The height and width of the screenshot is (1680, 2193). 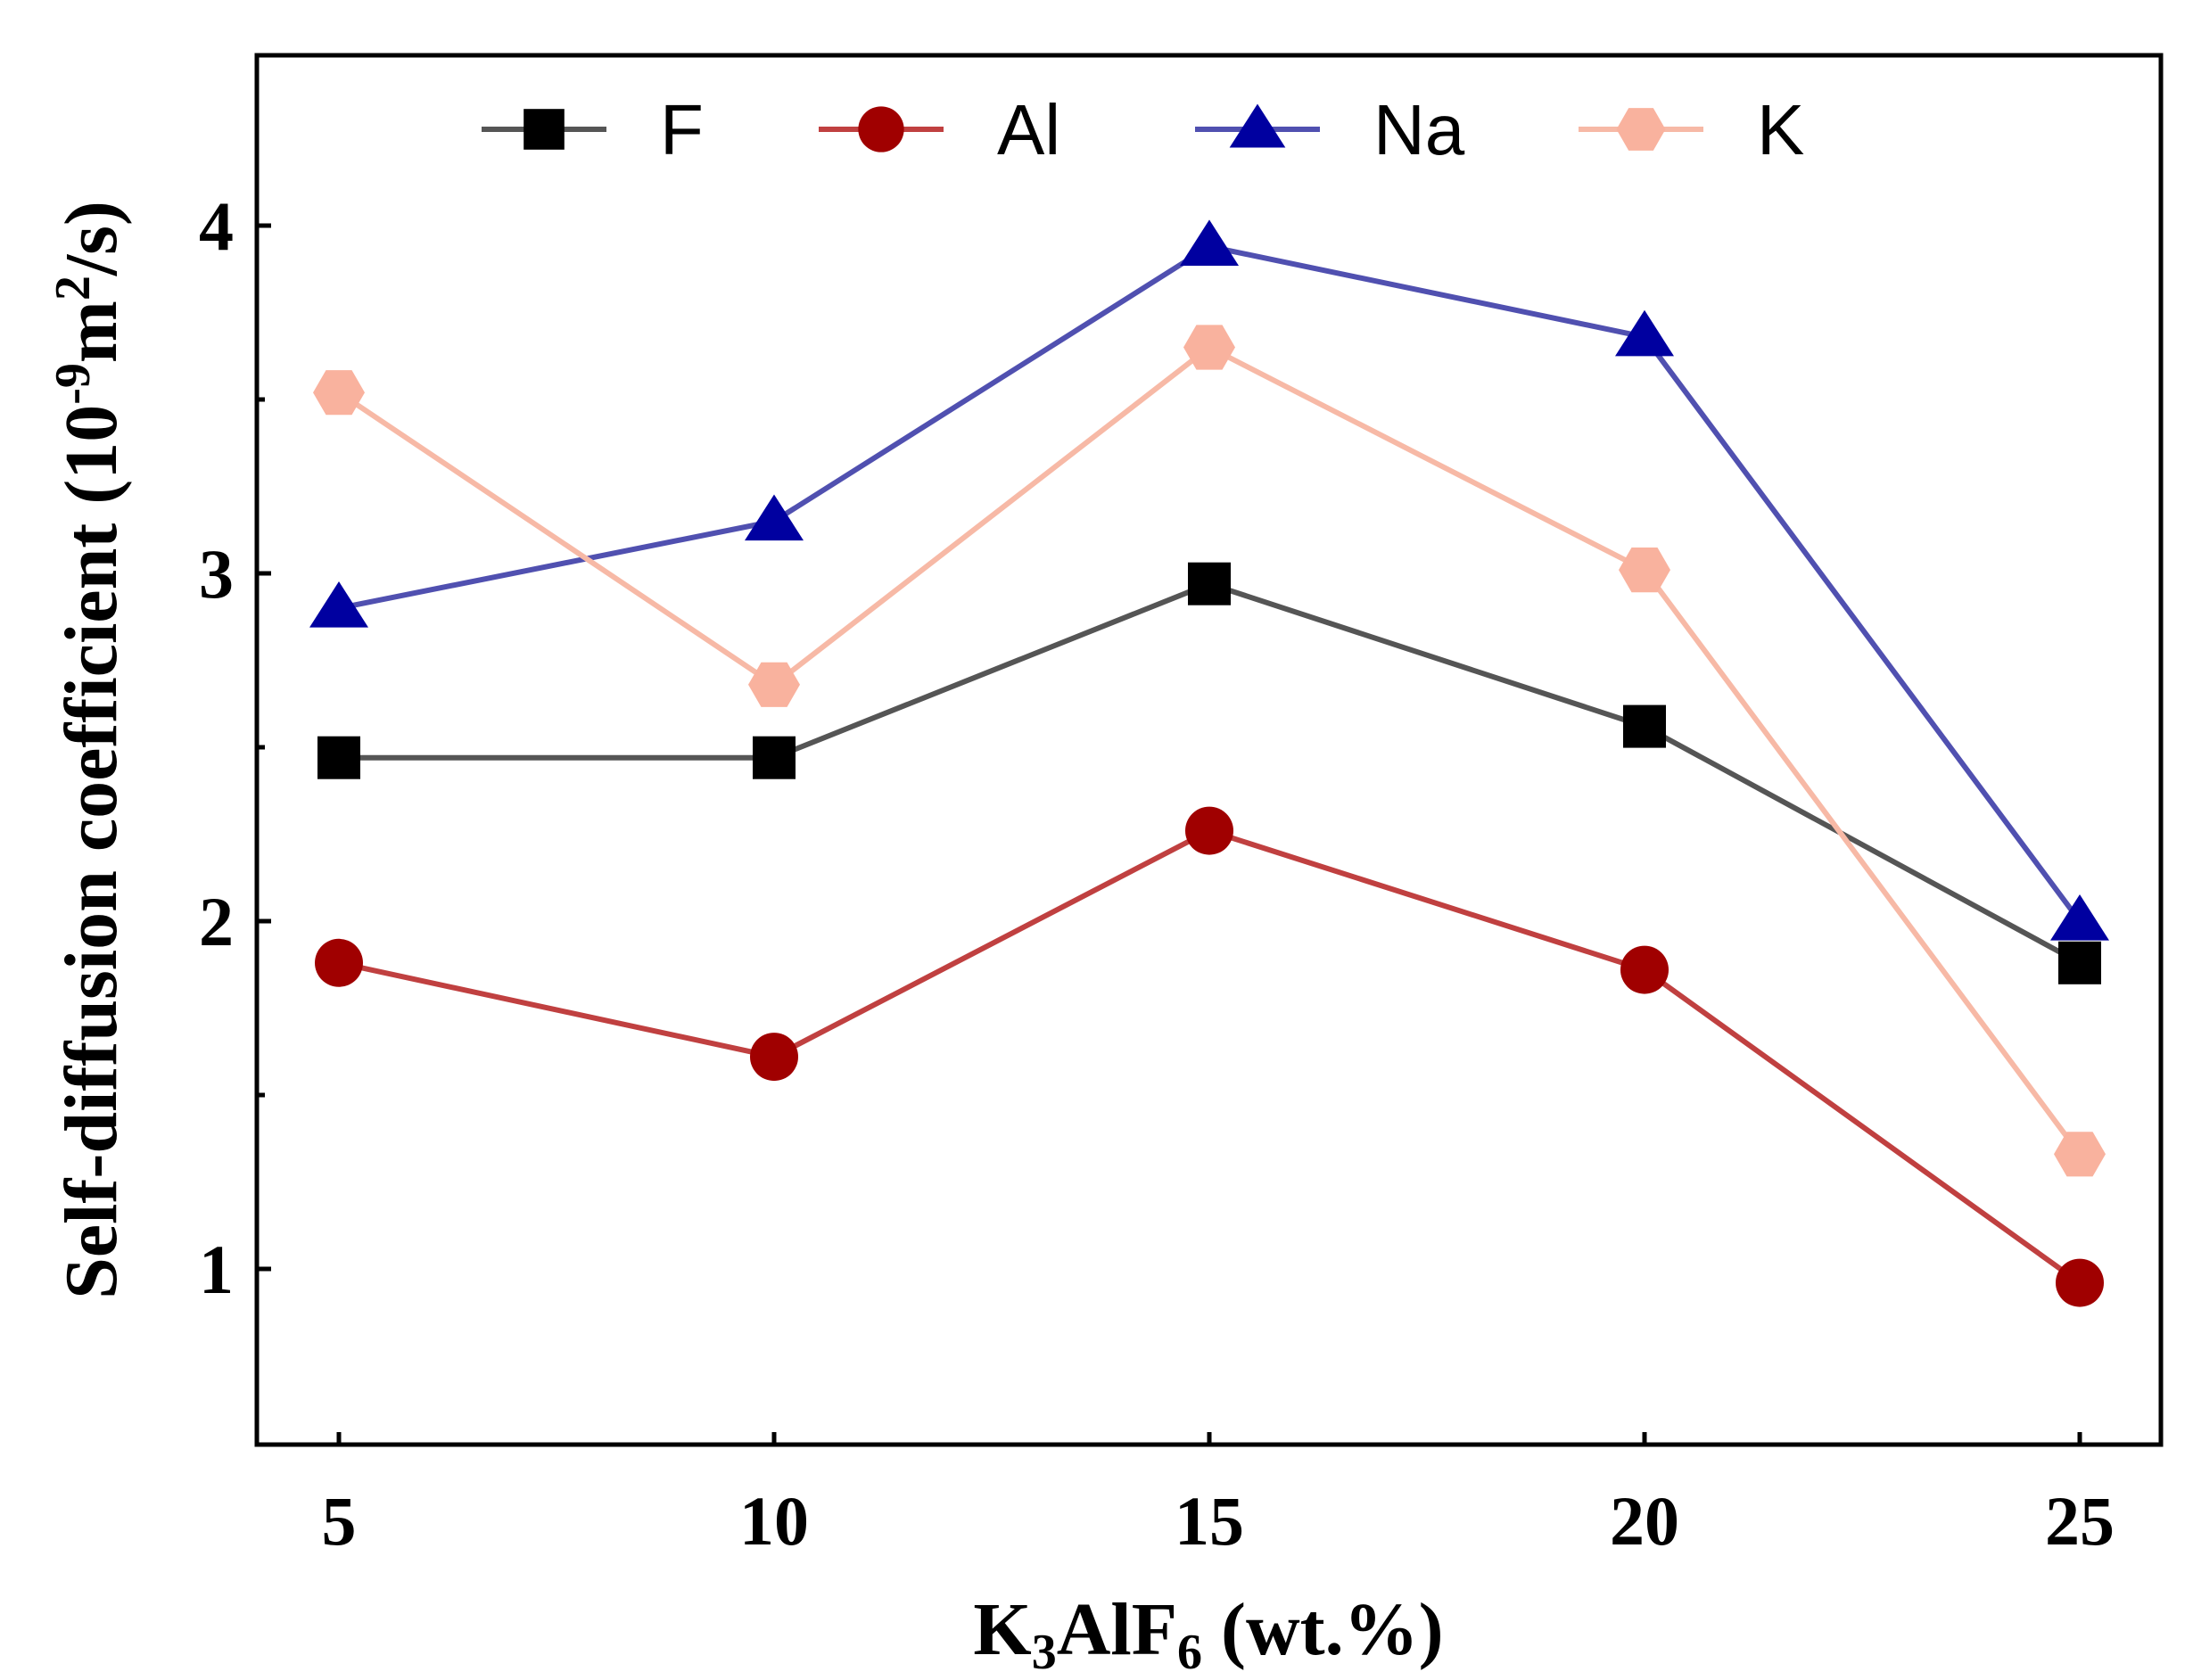 What do you see at coordinates (89, 750) in the screenshot?
I see `y-axis-title: Self-diffusion coefficient (10-9m2/s)` at bounding box center [89, 750].